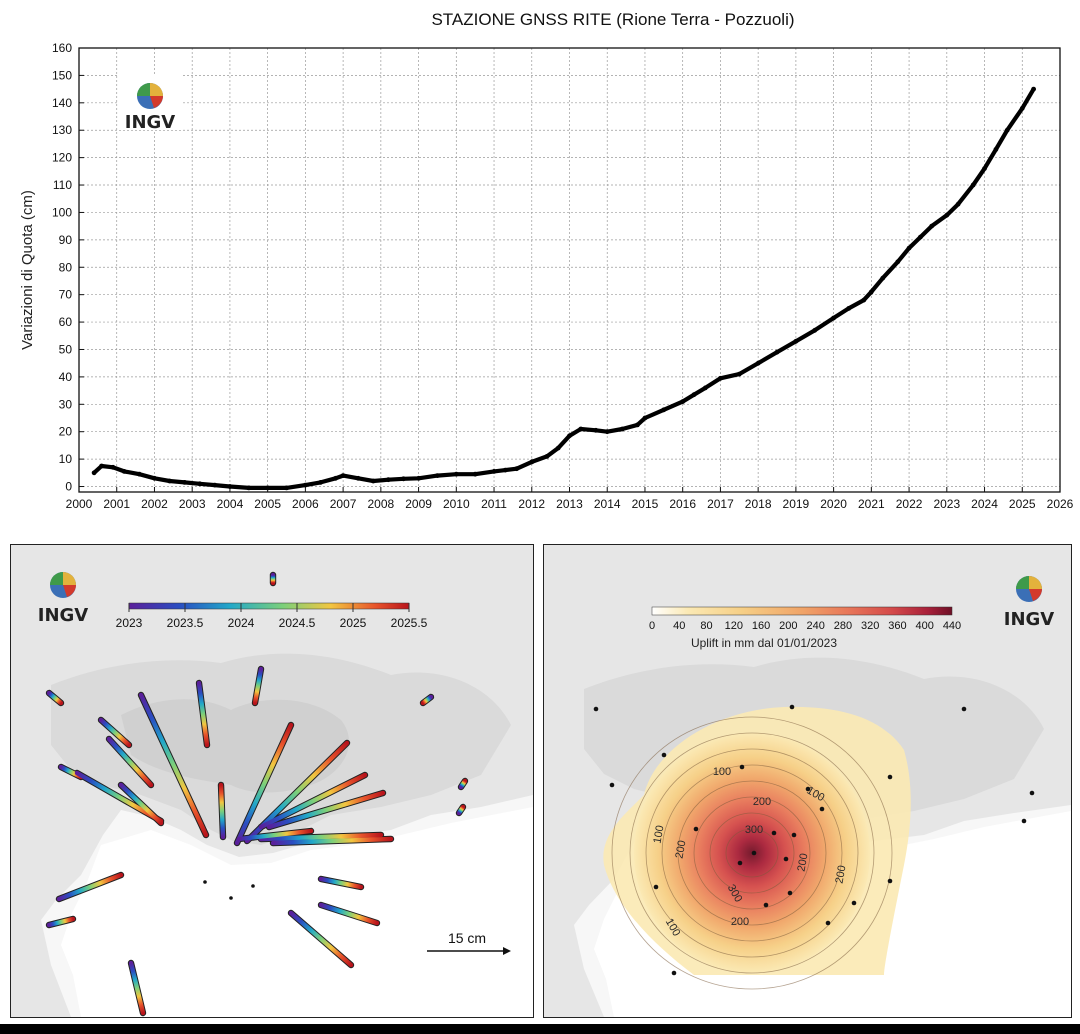 This screenshot has height=1034, width=1080. I want to click on sea-area, so click(297, 912).